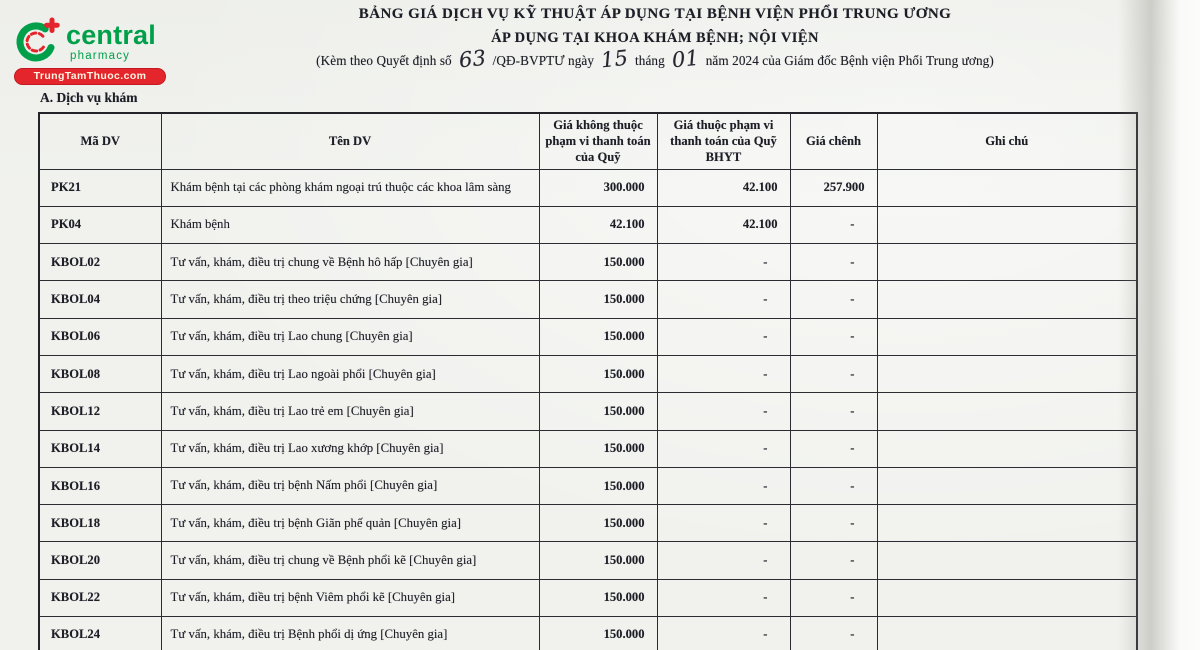 This screenshot has height=650, width=1200. I want to click on cell-service-code: KBOL08, so click(100, 374).